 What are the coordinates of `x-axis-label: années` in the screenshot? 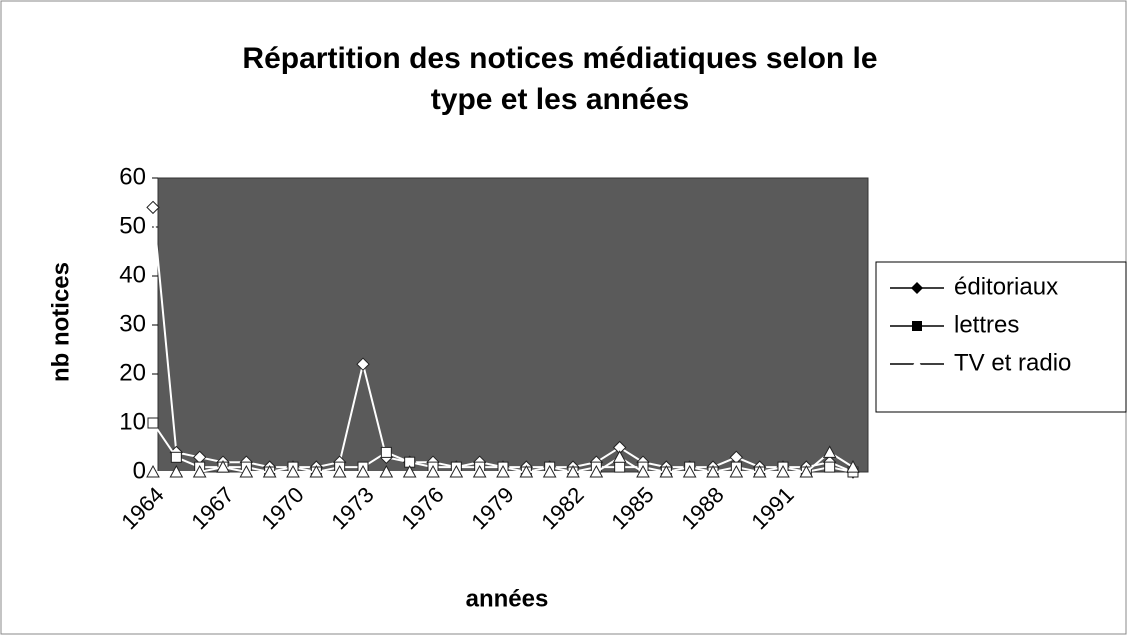 It's located at (507, 598).